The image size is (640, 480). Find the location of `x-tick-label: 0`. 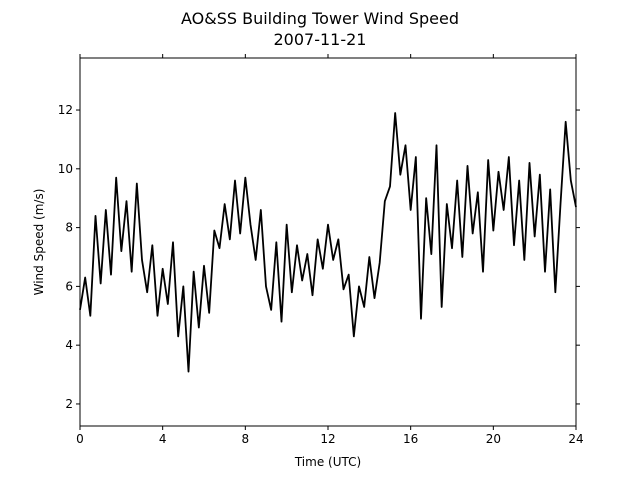

x-tick-label: 0 is located at coordinates (80, 439).